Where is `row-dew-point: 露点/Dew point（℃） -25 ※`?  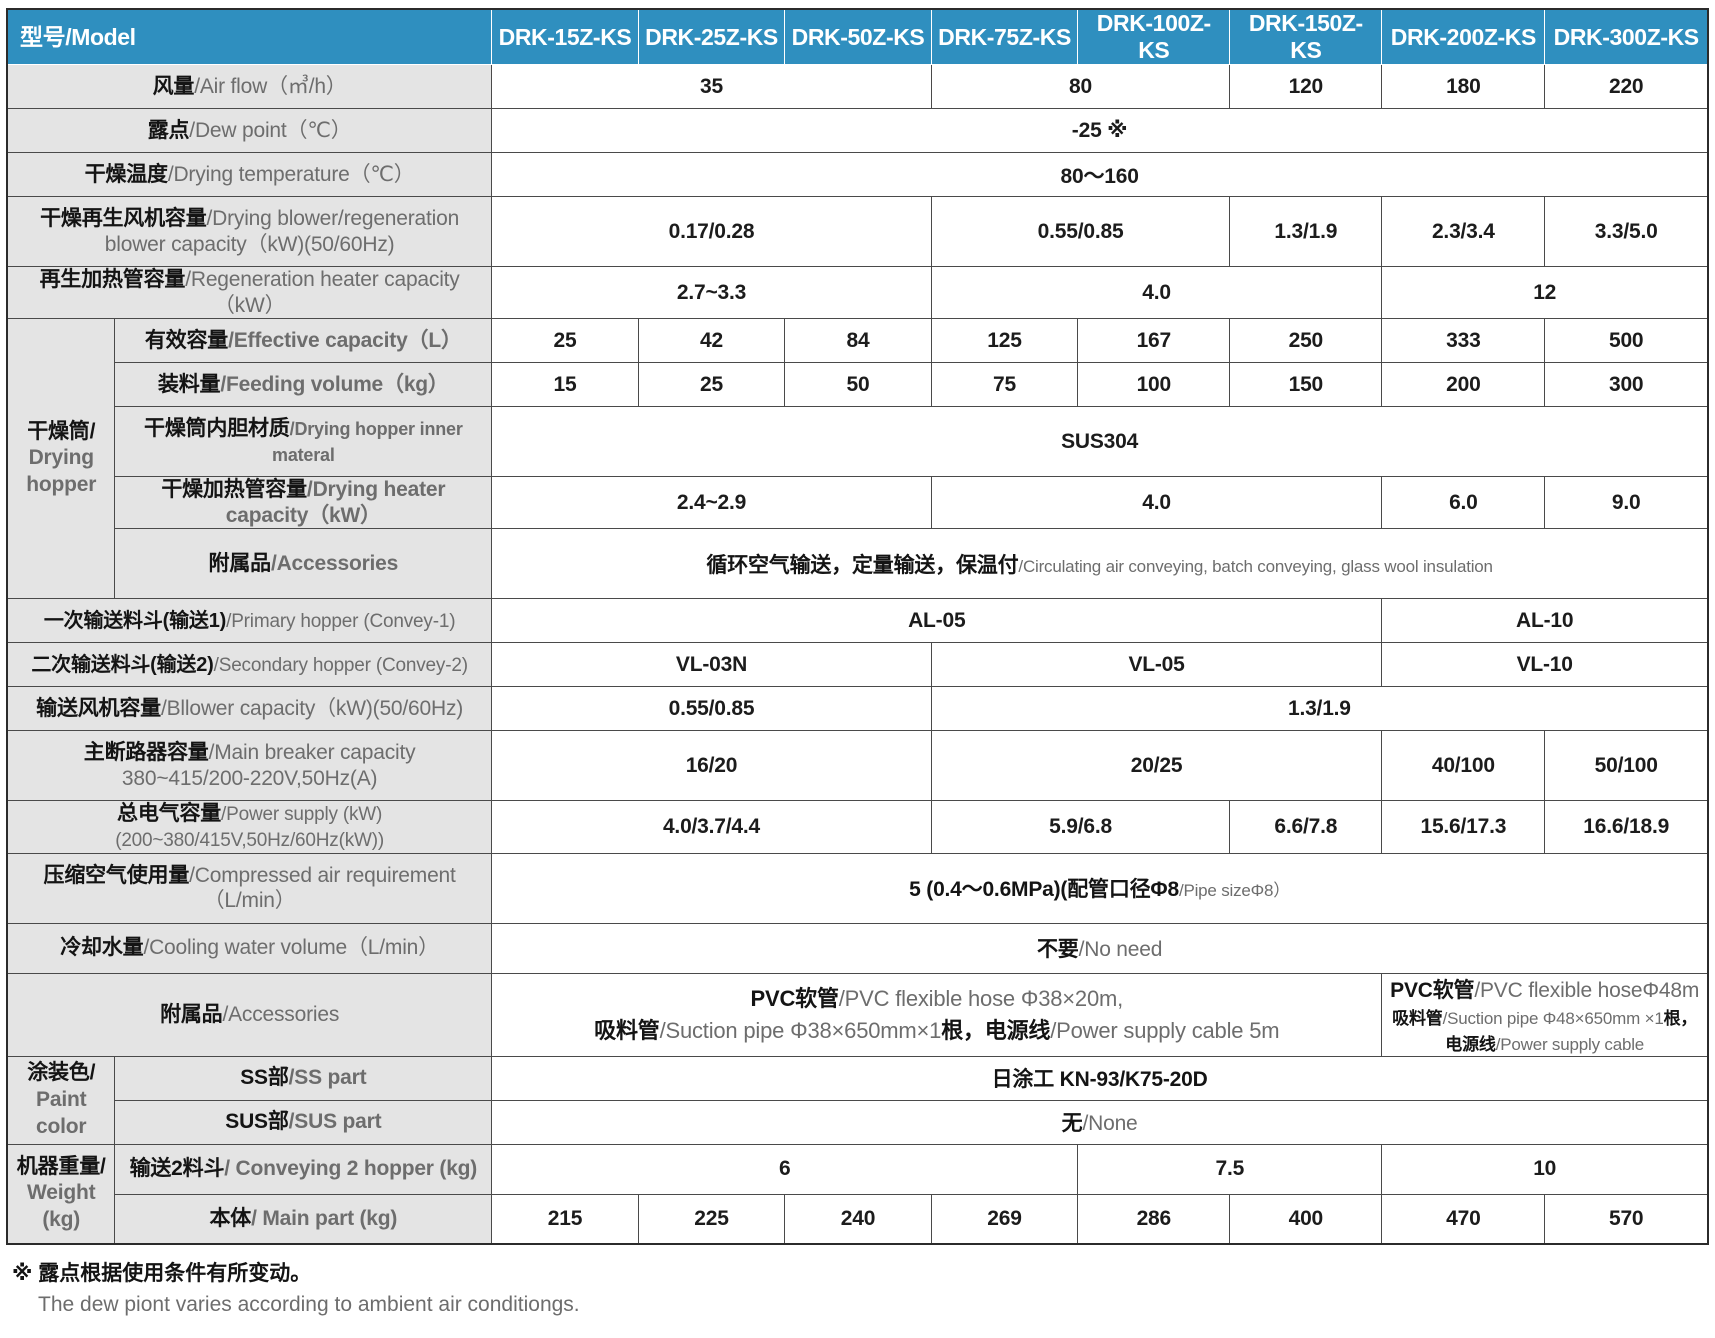
row-dew-point: 露点/Dew point（℃） -25 ※ is located at coordinates (858, 130).